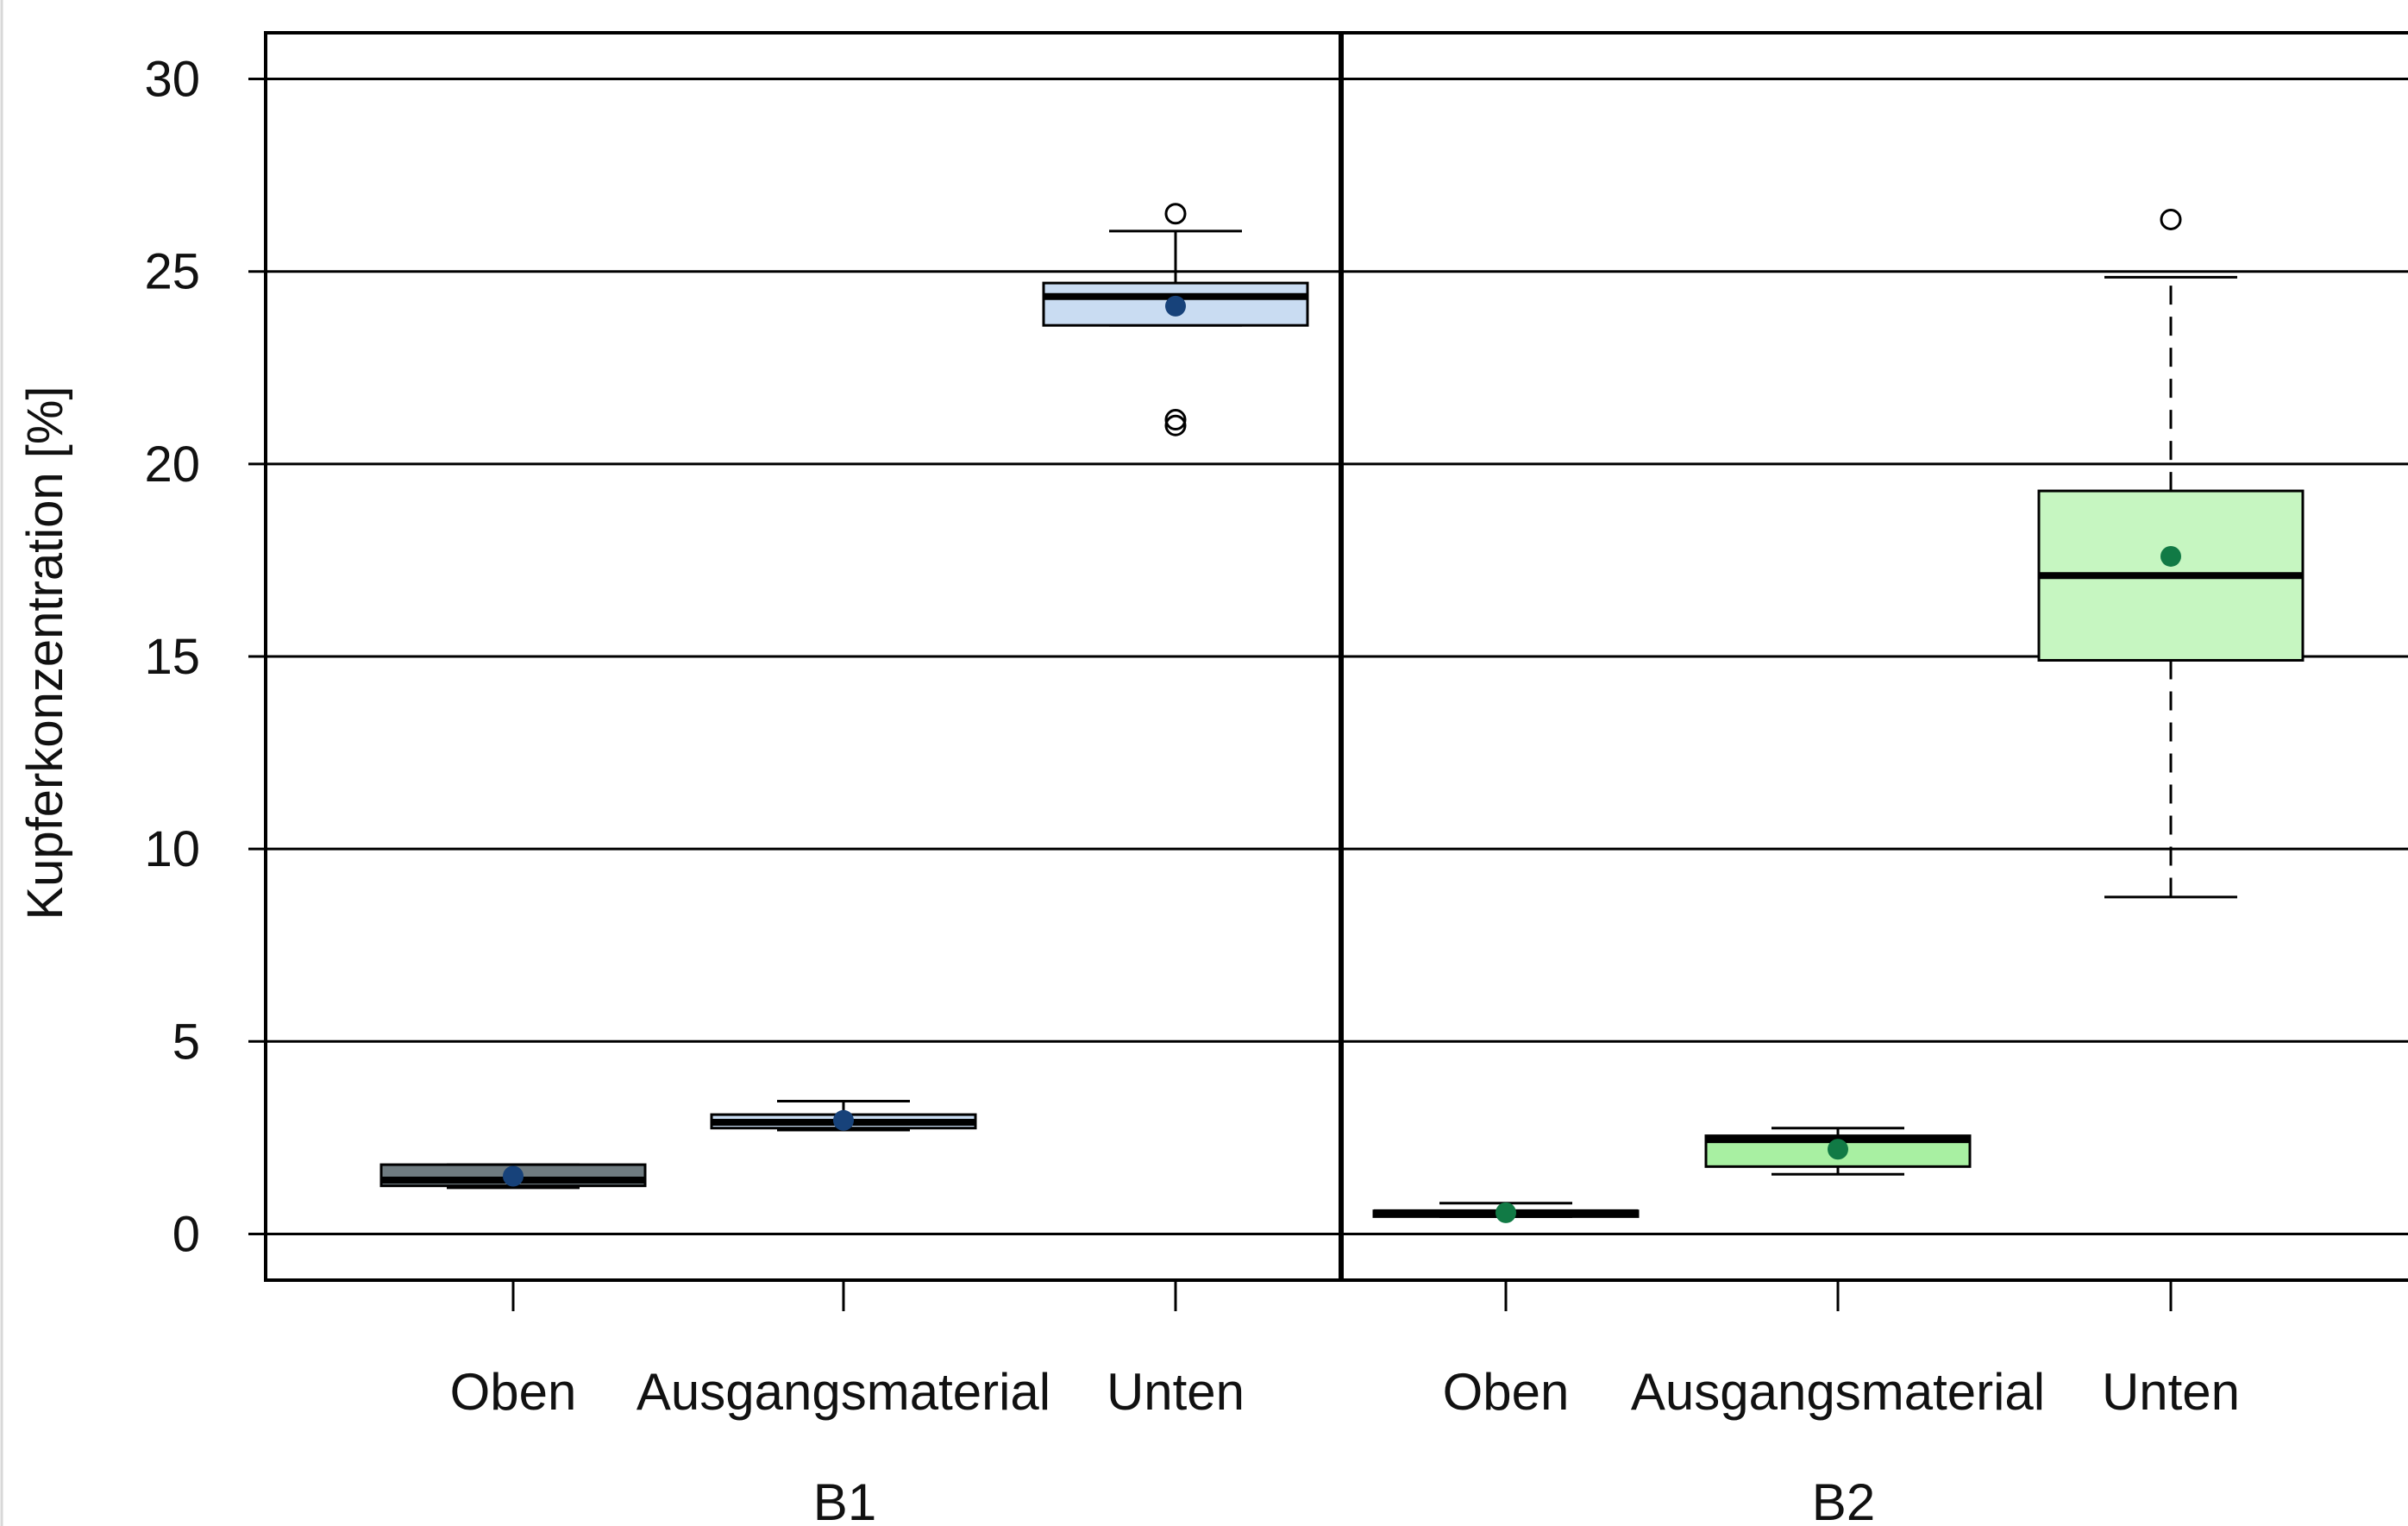  Describe the element at coordinates (172, 465) in the screenshot. I see `y-tick-label: 20` at that location.